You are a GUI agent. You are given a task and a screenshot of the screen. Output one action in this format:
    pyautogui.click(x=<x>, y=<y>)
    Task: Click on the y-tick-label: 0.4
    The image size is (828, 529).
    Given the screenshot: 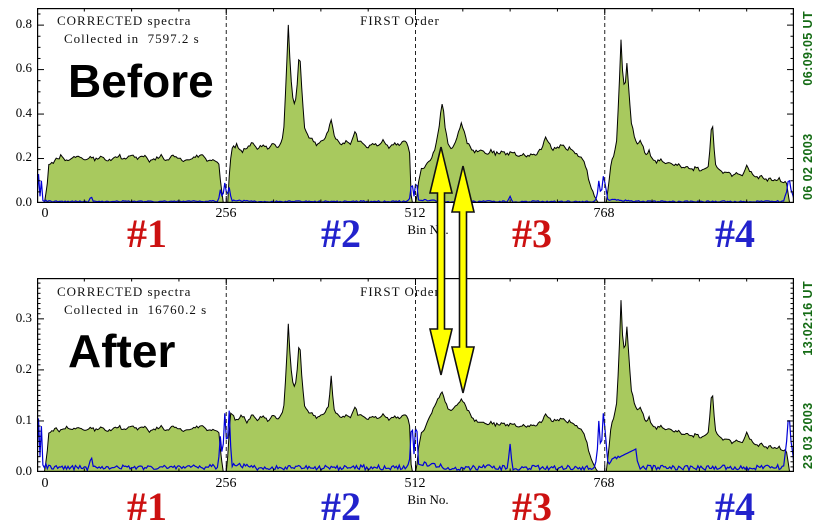 What is the action you would take?
    pyautogui.click(x=23, y=112)
    